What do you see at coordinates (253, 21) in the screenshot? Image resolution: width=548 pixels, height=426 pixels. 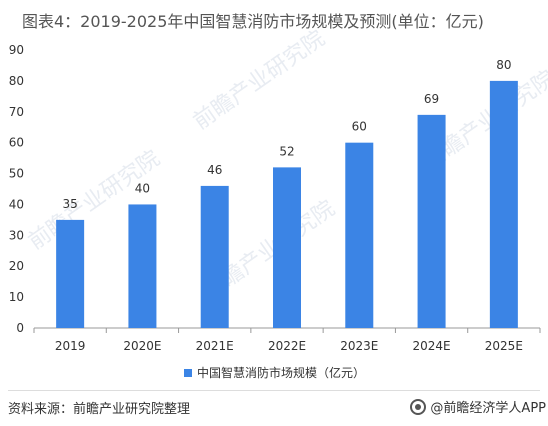 I see `chart-title: 图表4：2019-2025年中国智慧消防市场规模及预测(单位：亿元)` at bounding box center [253, 21].